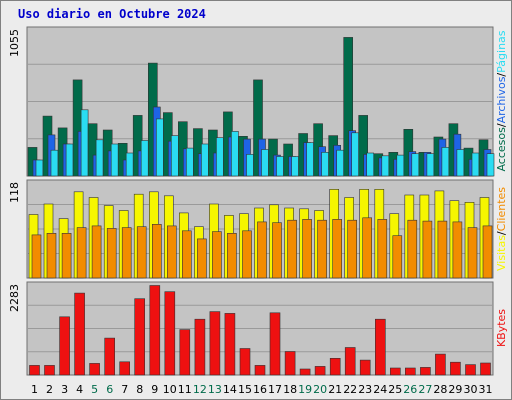 This screenshot has height=400, width=512. I want to click on chart-title: Uso diario en Octubre 2024, so click(112, 14).